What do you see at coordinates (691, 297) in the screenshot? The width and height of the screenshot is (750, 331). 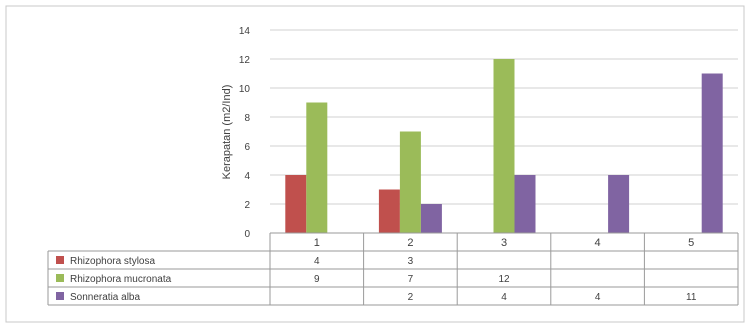 I see `table-cell-value: 11` at bounding box center [691, 297].